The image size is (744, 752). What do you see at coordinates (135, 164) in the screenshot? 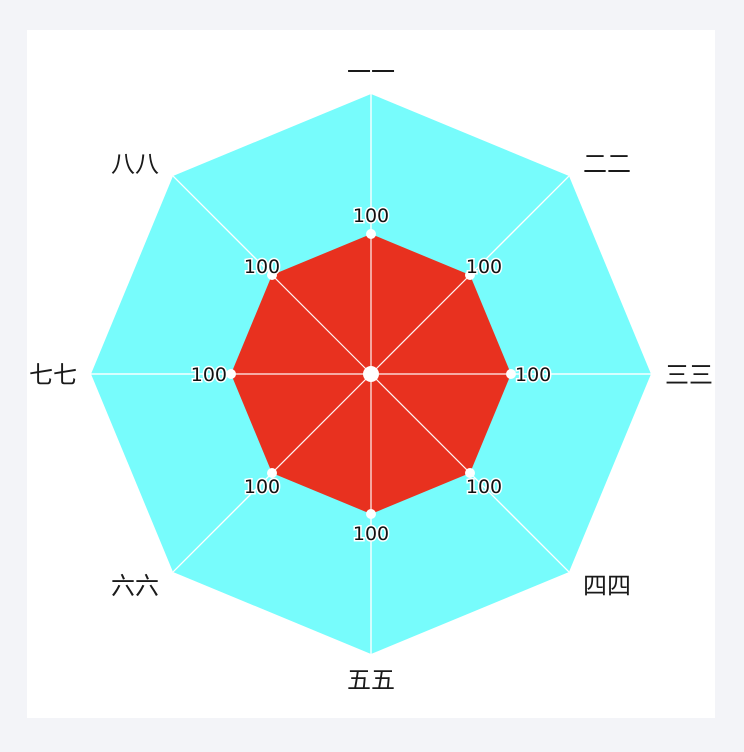
I see `axis-label-8: 八八` at bounding box center [135, 164].